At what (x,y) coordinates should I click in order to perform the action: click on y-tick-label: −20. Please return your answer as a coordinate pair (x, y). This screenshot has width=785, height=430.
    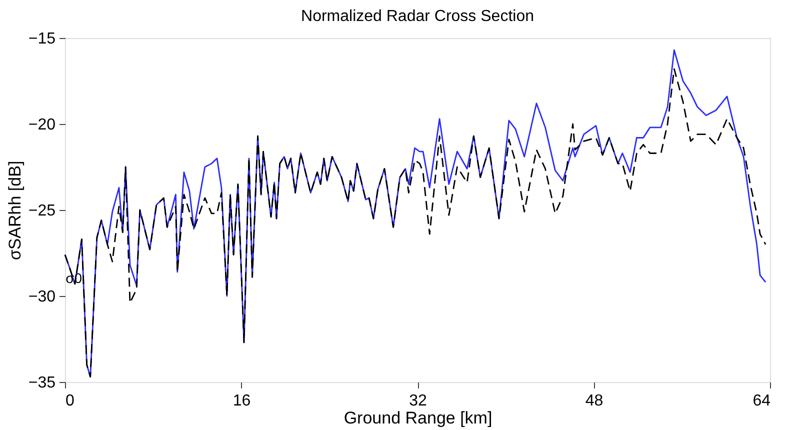
    Looking at the image, I should click on (42, 125).